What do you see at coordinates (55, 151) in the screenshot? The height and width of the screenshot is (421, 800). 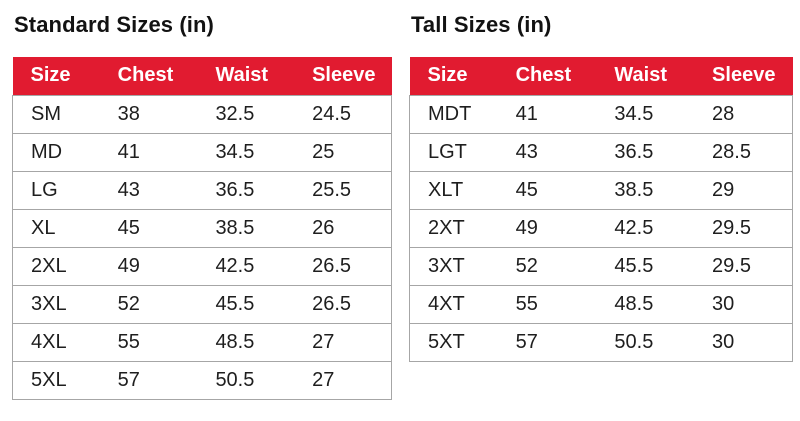 I see `size-cell: MD` at bounding box center [55, 151].